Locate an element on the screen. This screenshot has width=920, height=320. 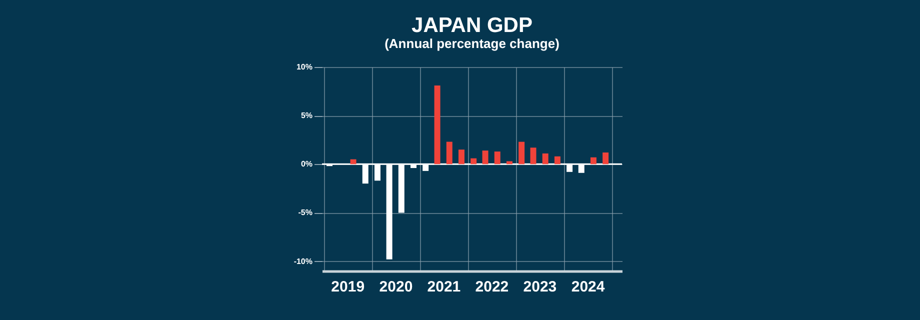
y-tick-label: 0% is located at coordinates (306, 164).